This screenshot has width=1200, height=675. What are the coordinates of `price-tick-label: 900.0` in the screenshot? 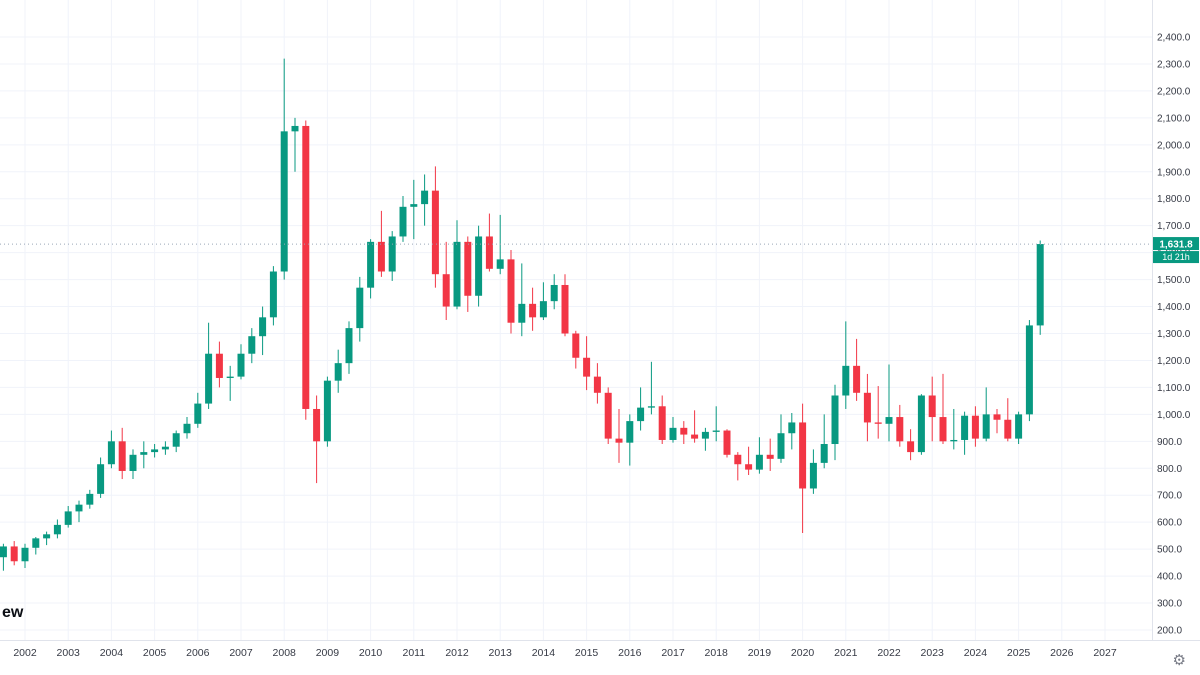 It's located at (1169, 442).